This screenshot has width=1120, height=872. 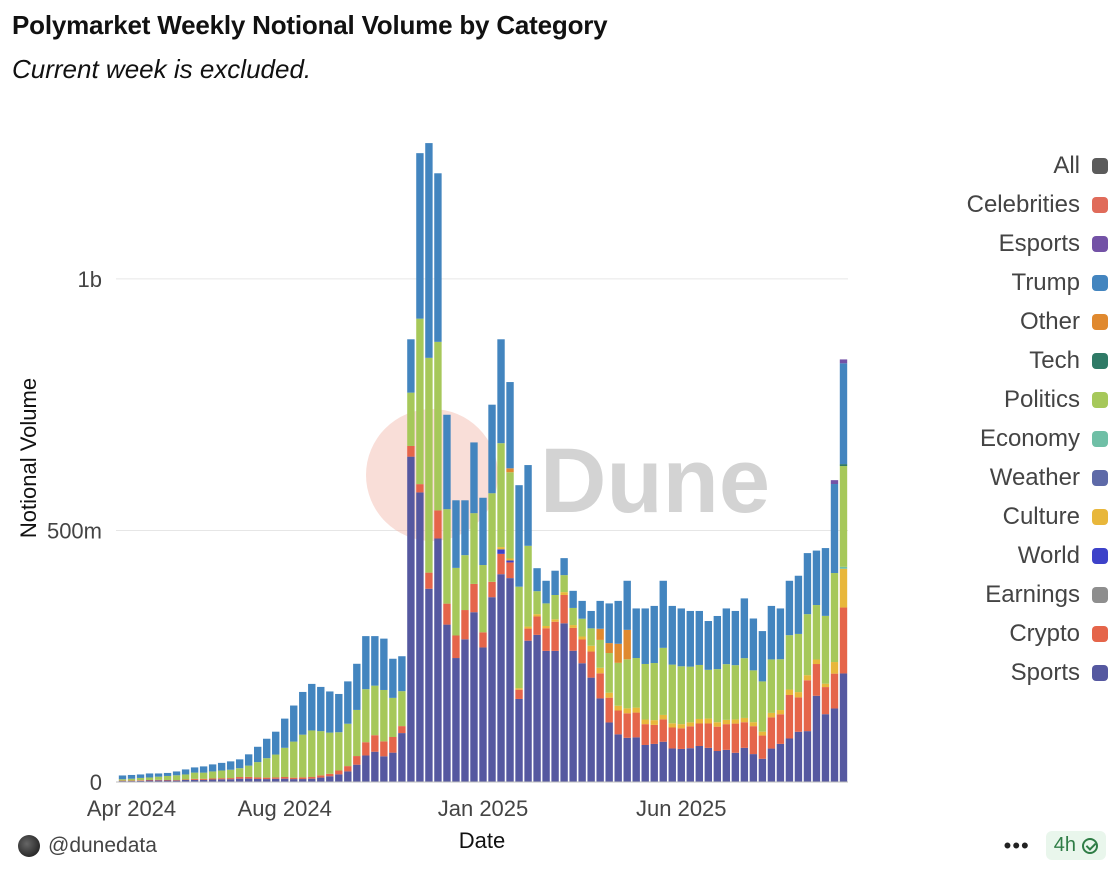 What do you see at coordinates (87, 846) in the screenshot?
I see `footer-author: @dunedata` at bounding box center [87, 846].